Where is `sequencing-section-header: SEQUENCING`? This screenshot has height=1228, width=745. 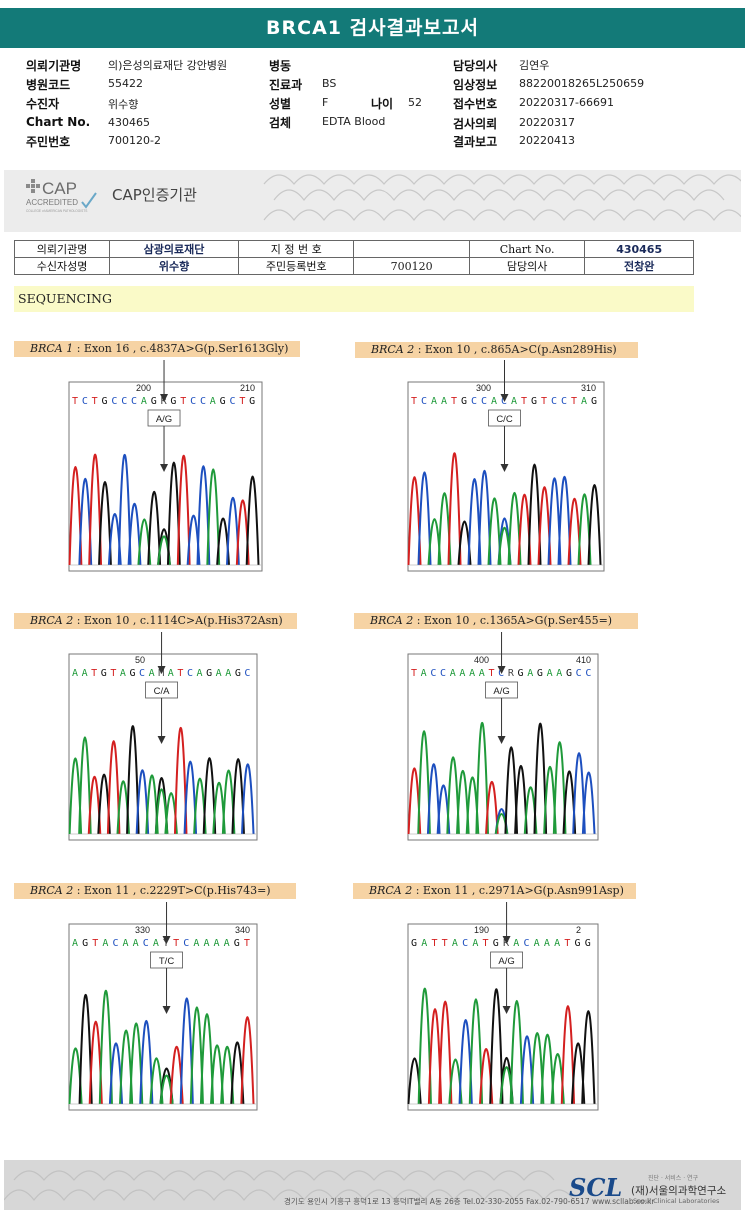
sequencing-section-header: SEQUENCING is located at coordinates (354, 299).